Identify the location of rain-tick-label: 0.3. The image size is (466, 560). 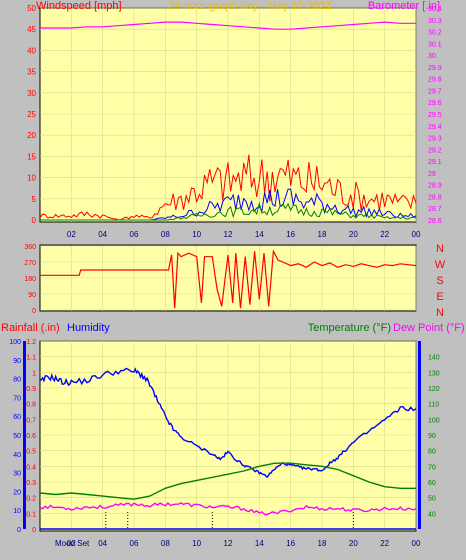
(31, 483).